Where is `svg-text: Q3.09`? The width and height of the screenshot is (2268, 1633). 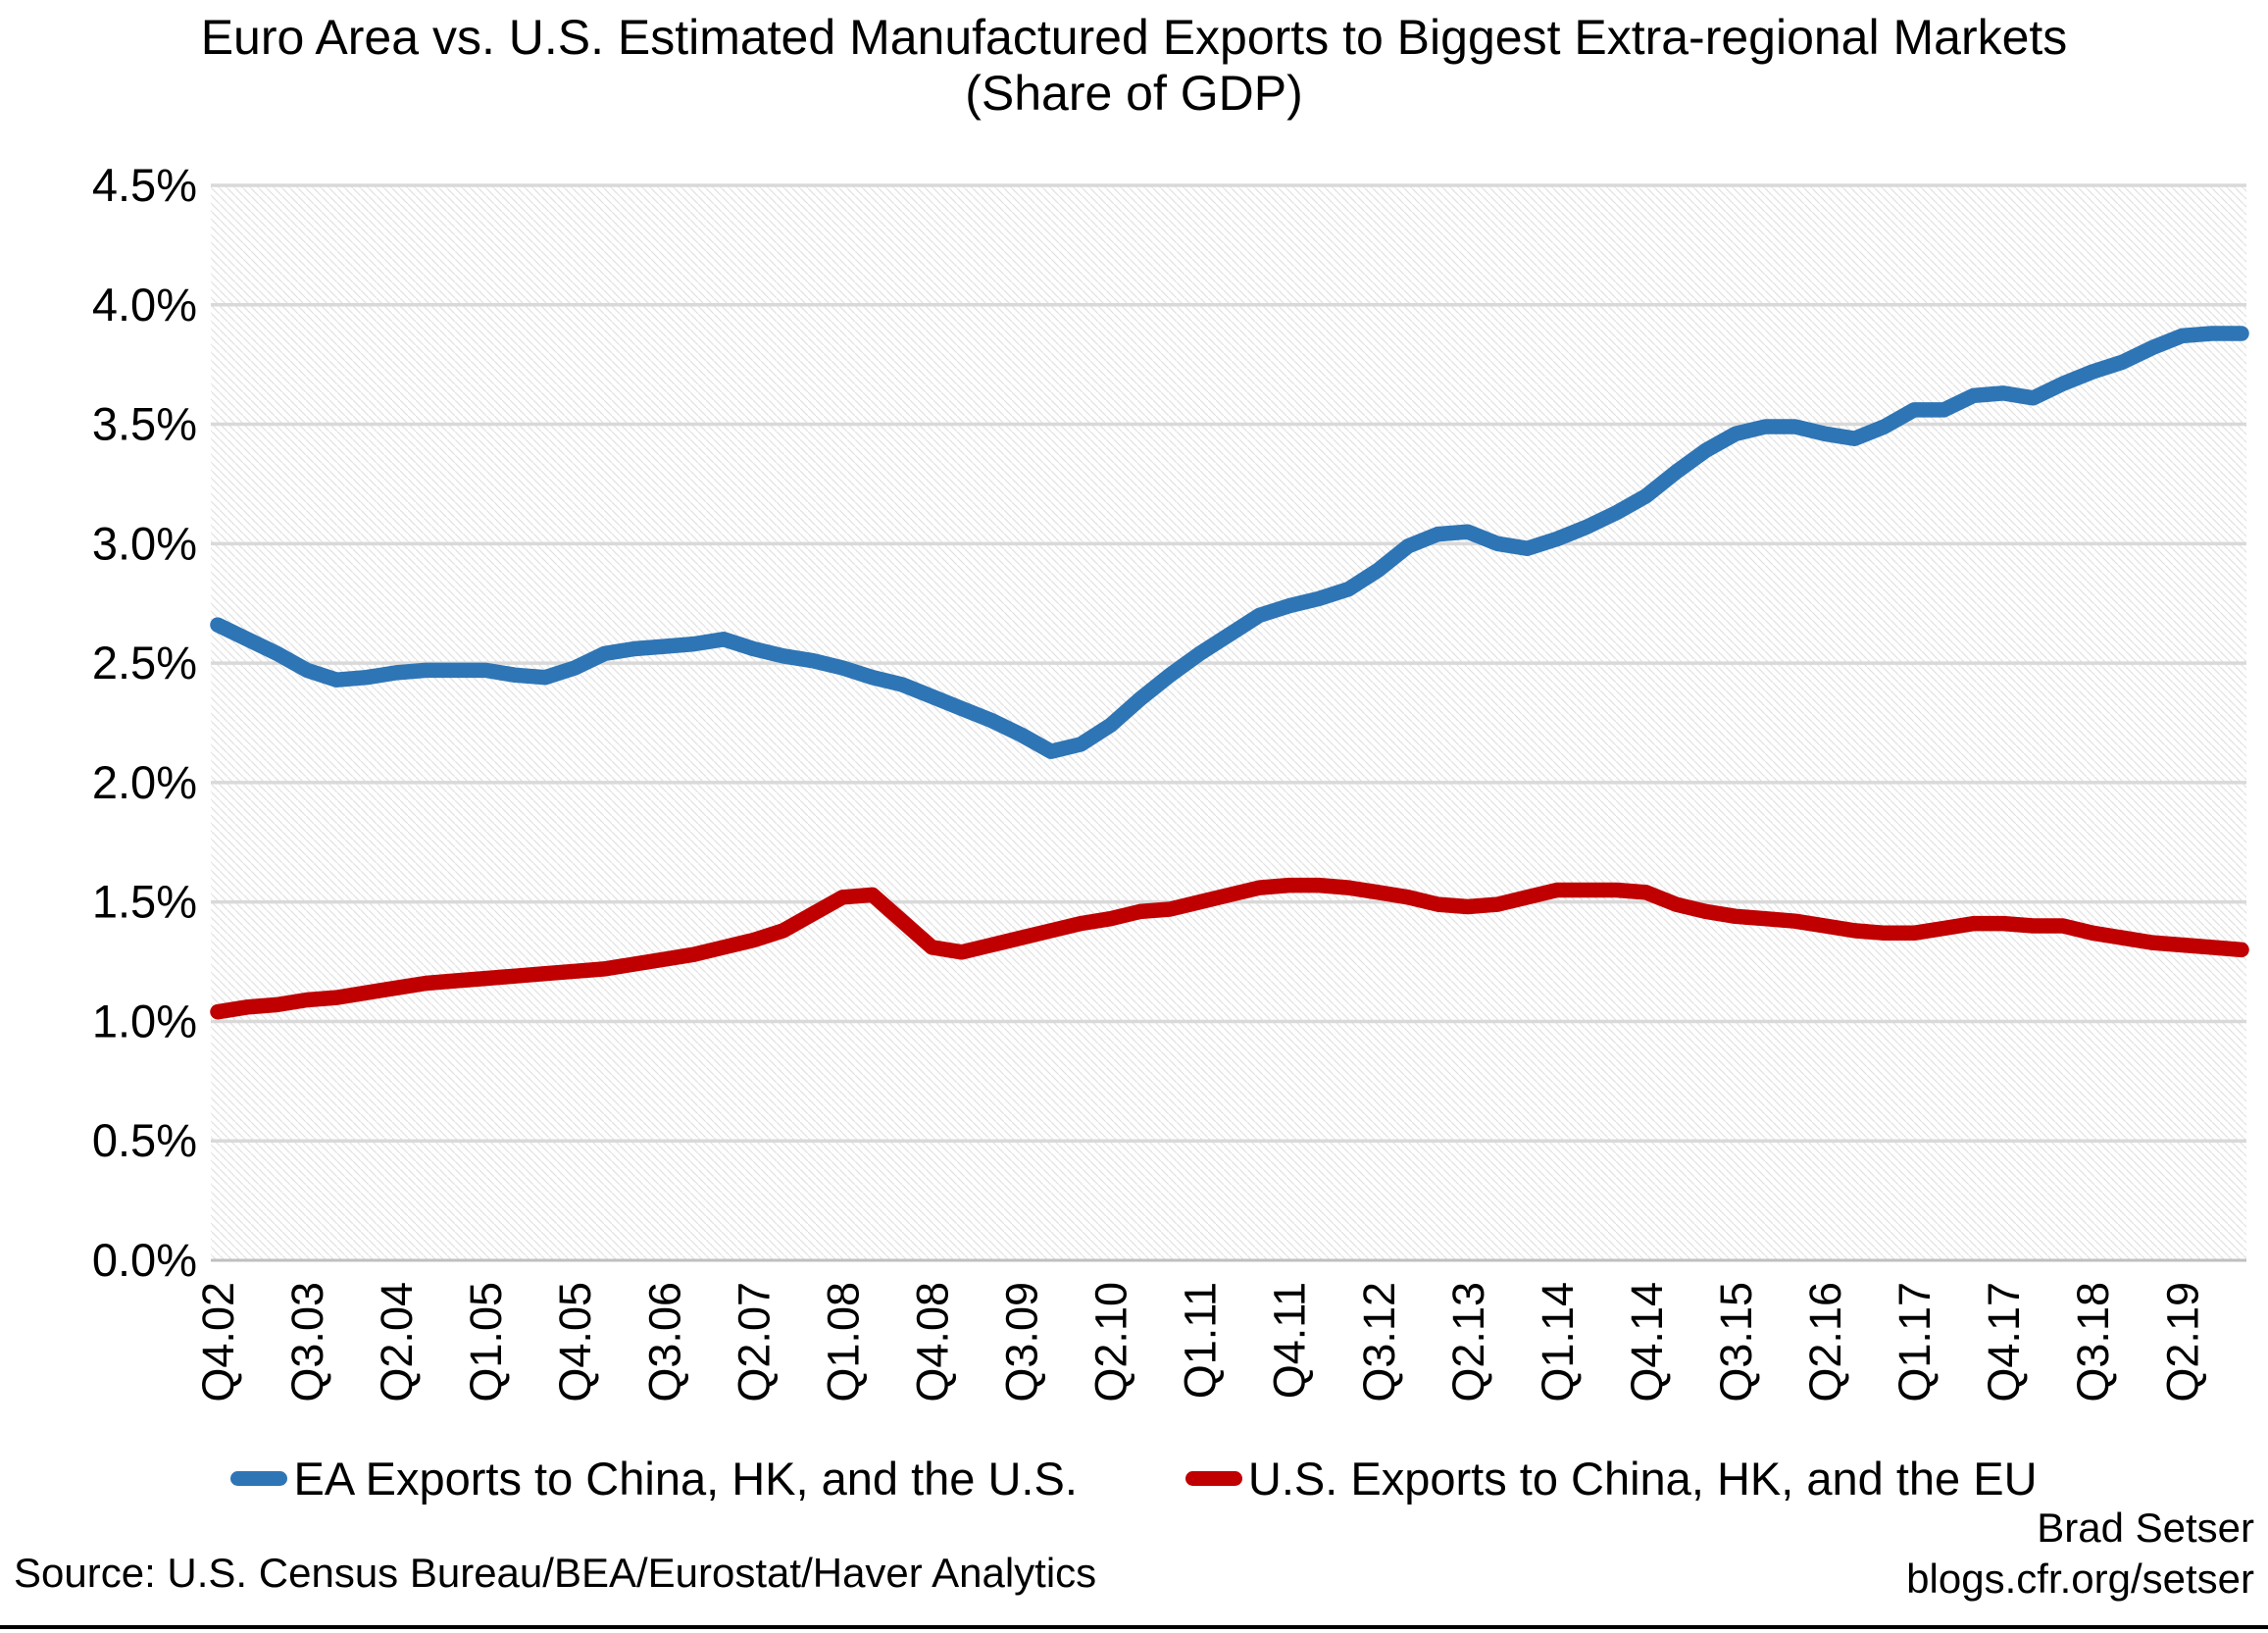
svg-text: Q3.09 is located at coordinates (1022, 1342).